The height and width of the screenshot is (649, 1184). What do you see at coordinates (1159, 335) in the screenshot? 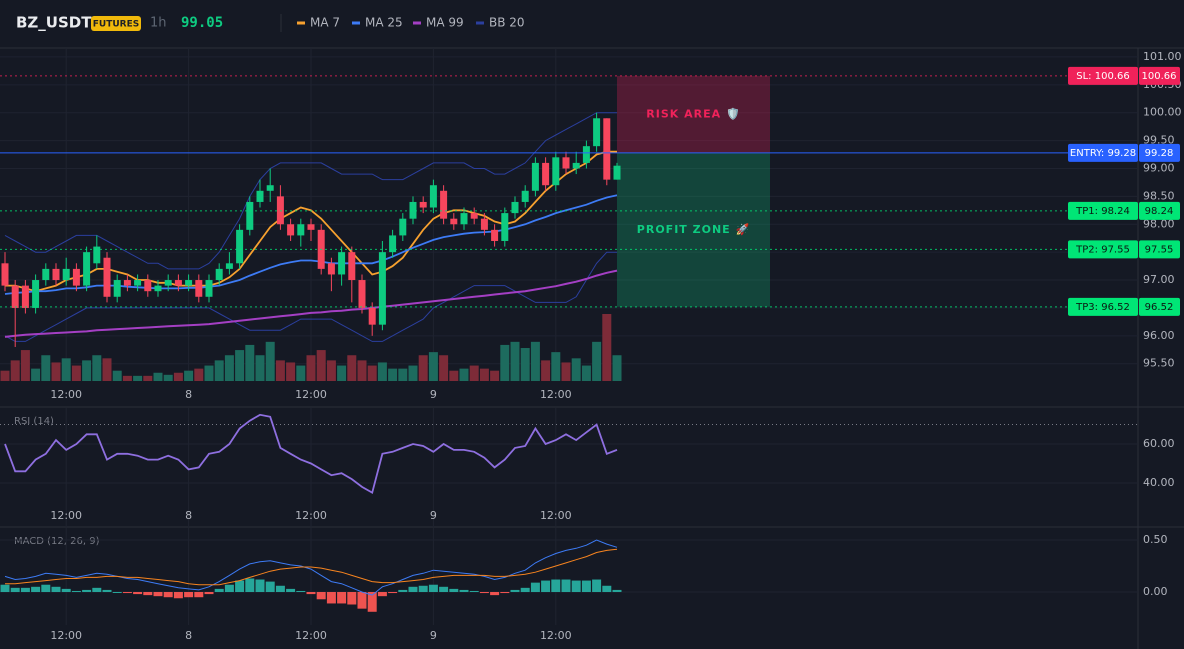
I see `y-tick-label: 96.00` at bounding box center [1159, 335].